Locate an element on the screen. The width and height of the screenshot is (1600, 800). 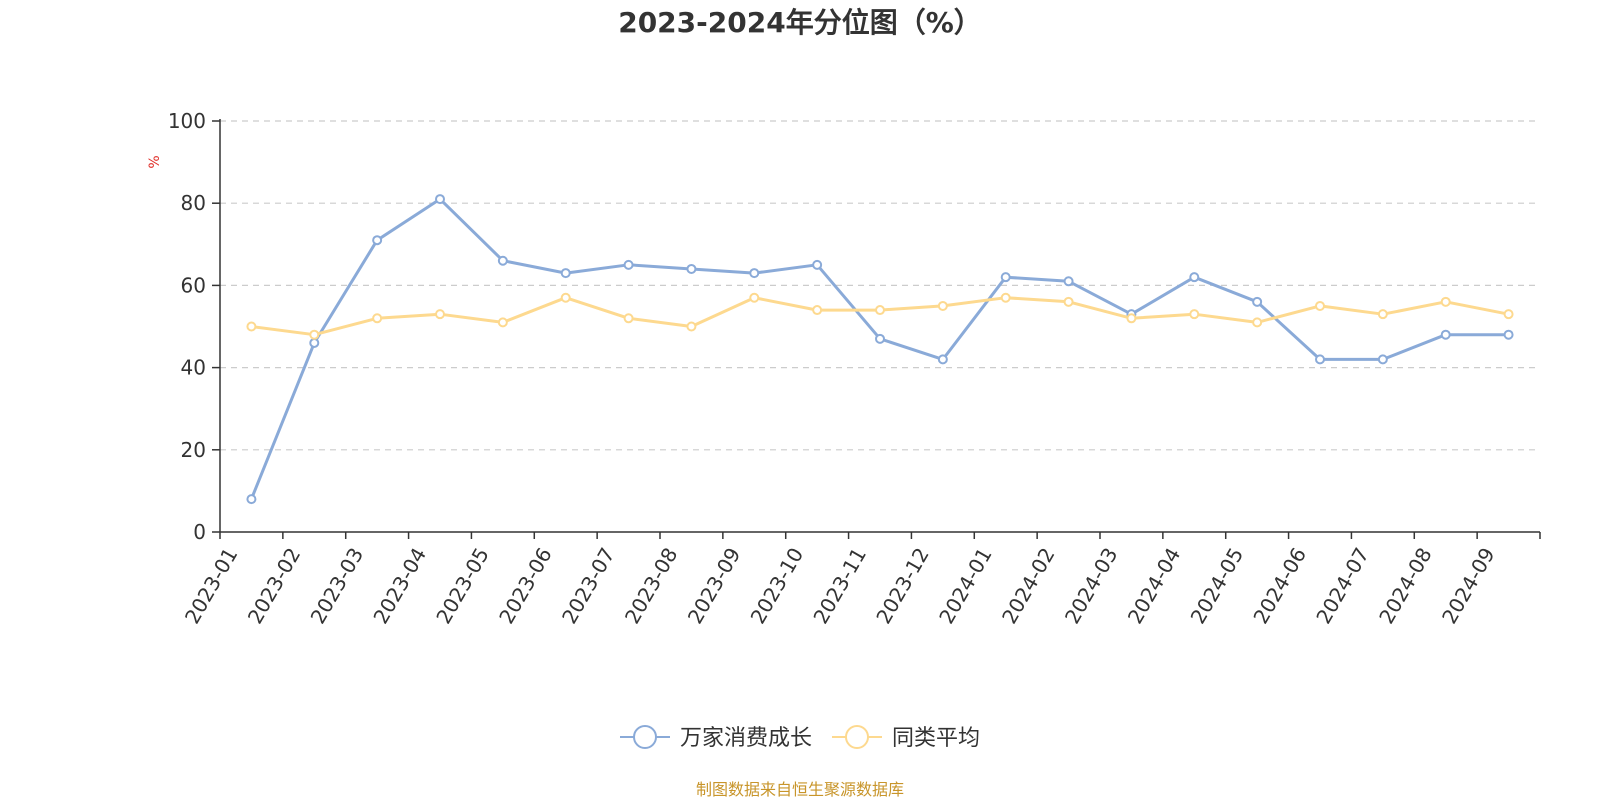
y-tick-label: 100 is located at coordinates (187, 121).